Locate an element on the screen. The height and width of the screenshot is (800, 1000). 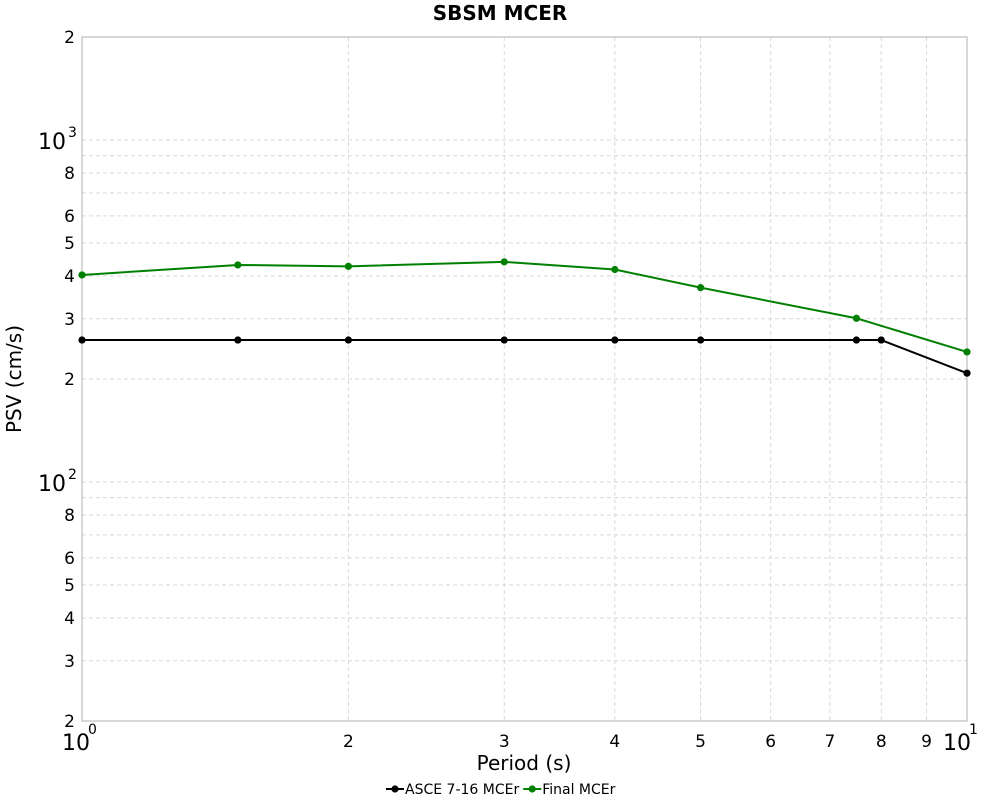
x-tick-label-exponent: 1 is located at coordinates (973, 730).